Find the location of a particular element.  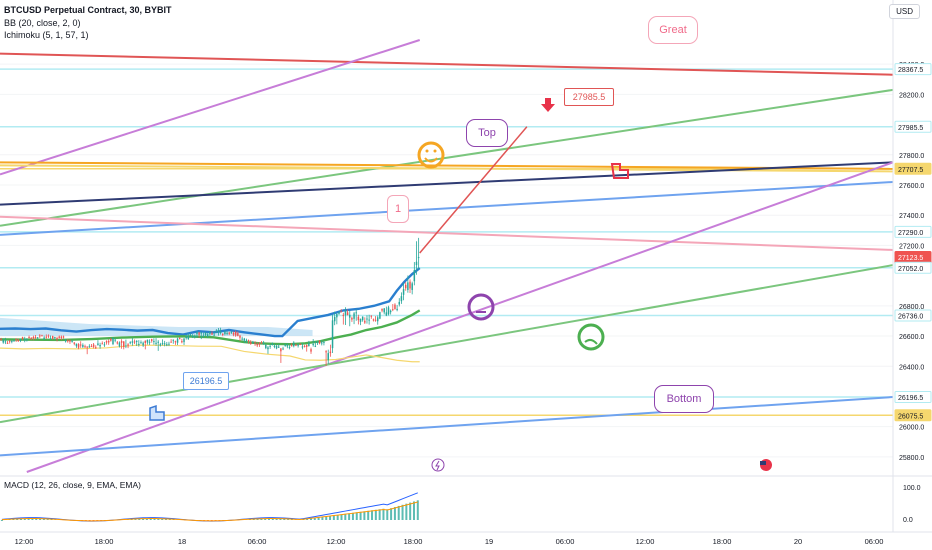

one-note: 1 is located at coordinates (398, 209).